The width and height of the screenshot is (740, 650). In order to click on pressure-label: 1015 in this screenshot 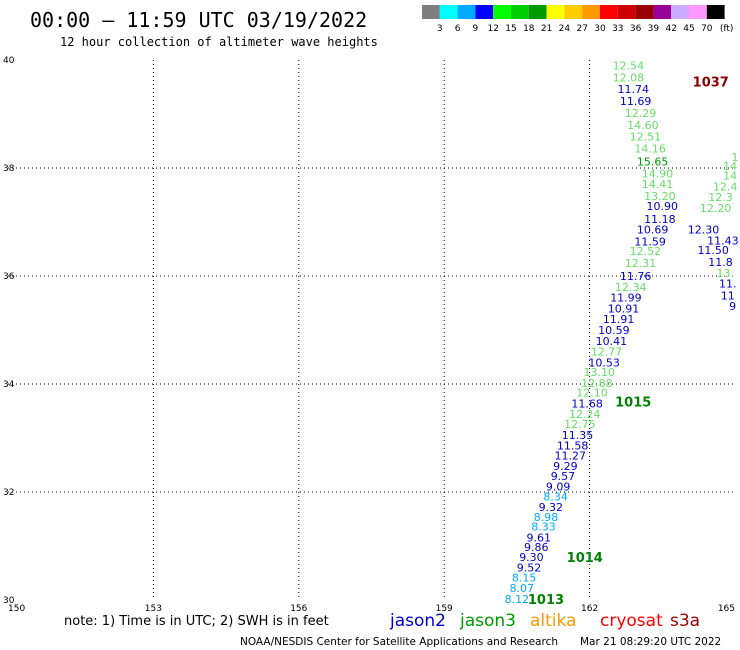, I will do `click(633, 402)`.